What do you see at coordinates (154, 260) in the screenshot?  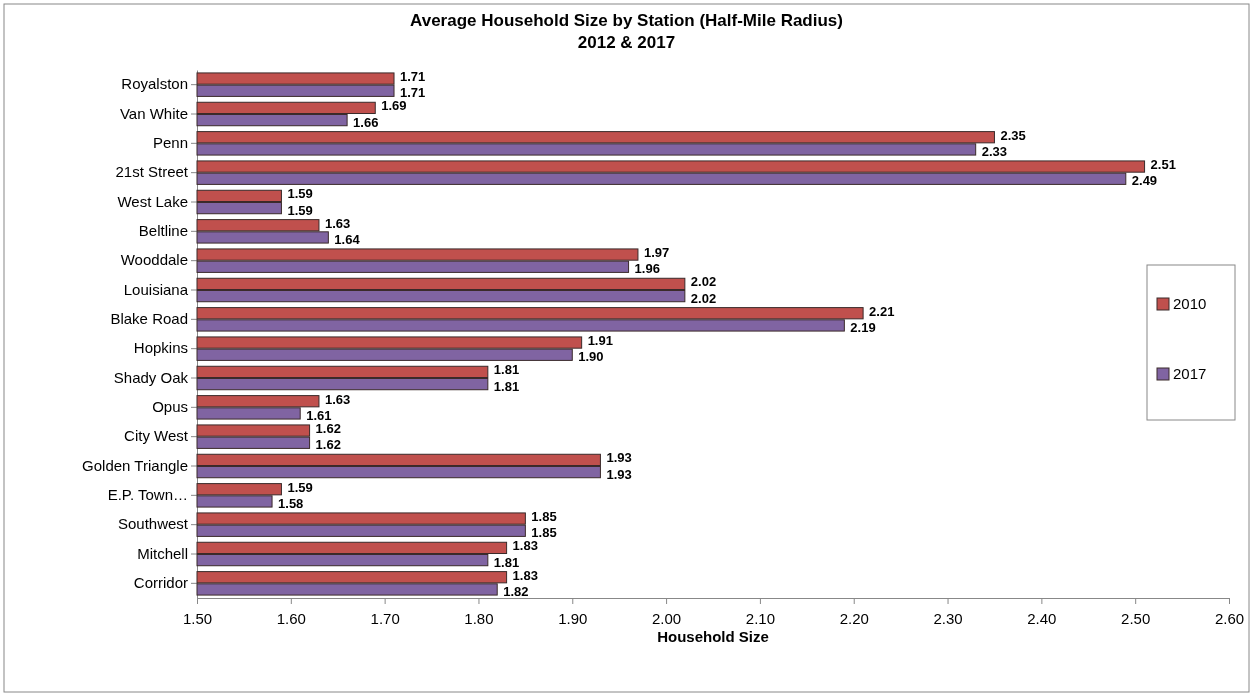 I see `y-tick-label: Wooddale` at bounding box center [154, 260].